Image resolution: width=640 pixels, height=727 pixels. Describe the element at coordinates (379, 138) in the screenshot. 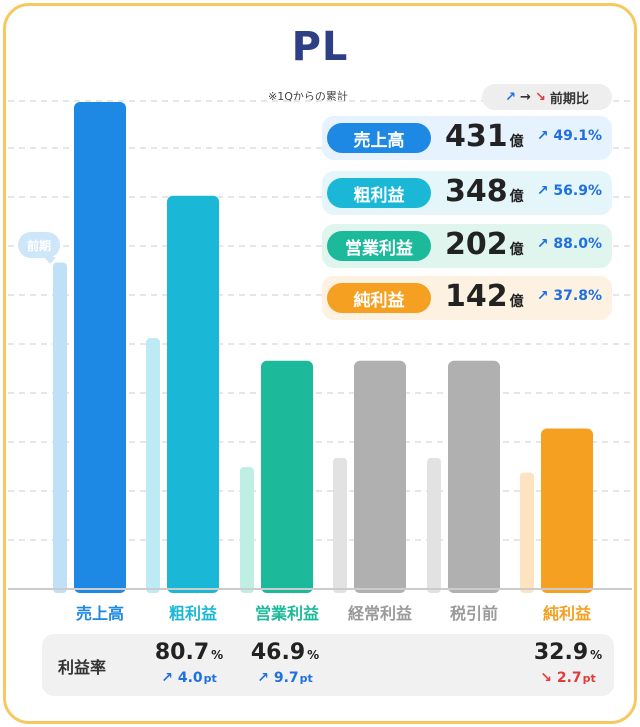

I see `summary-label: 売上高` at that location.